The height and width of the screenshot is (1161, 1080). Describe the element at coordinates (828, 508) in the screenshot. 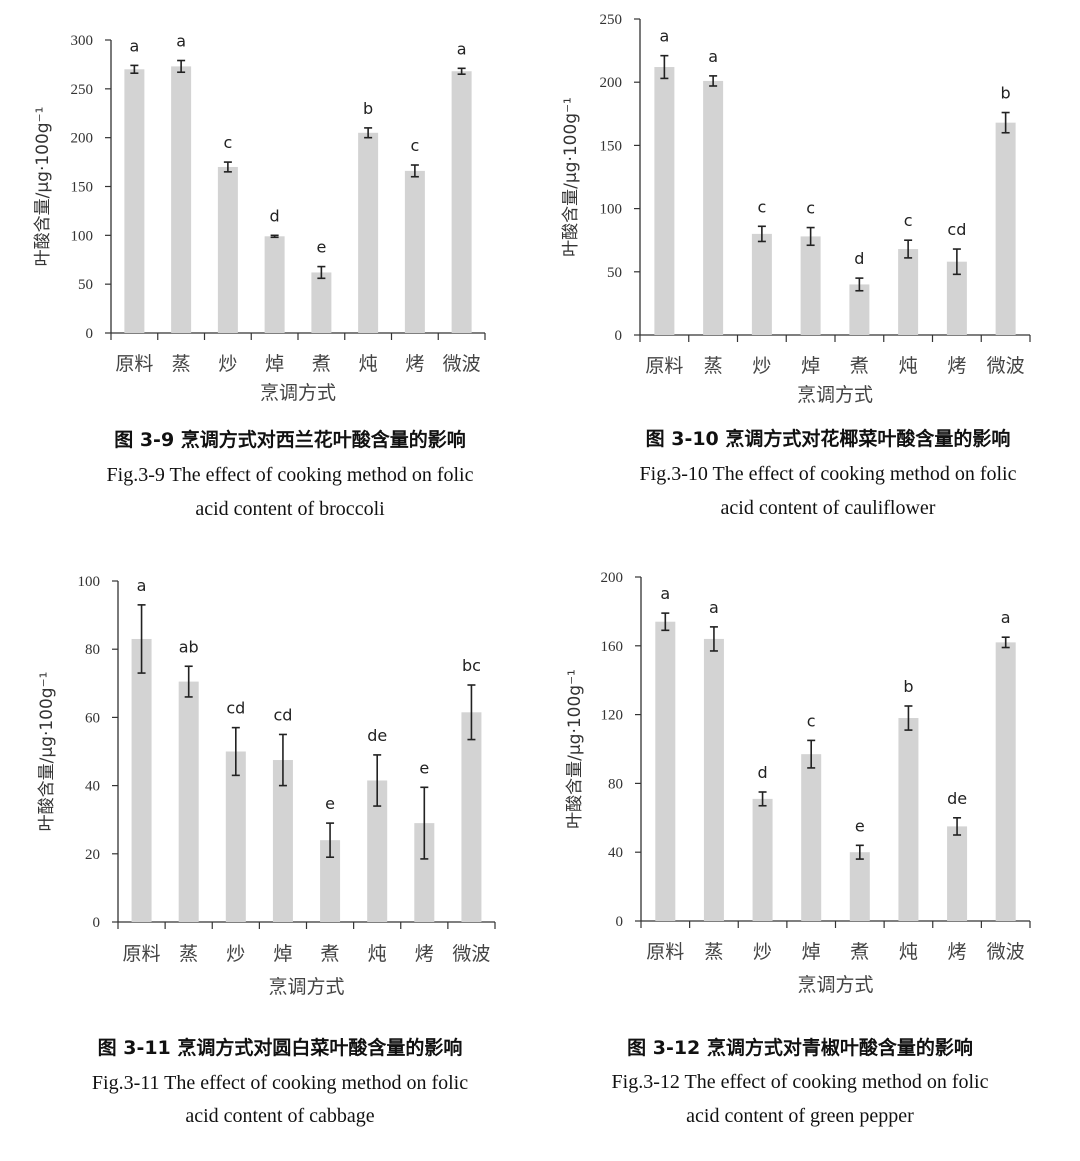

I see `caption-english-line2: acid content of cauliflower` at that location.